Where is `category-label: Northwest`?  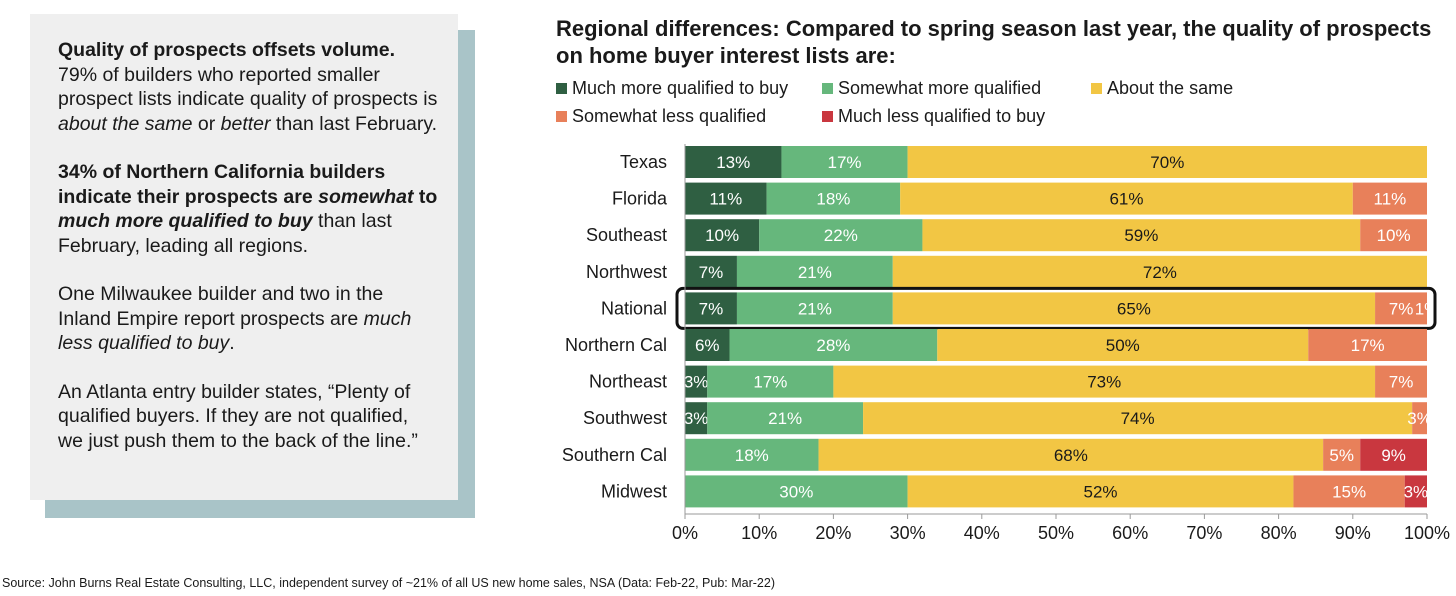 category-label: Northwest is located at coordinates (626, 272).